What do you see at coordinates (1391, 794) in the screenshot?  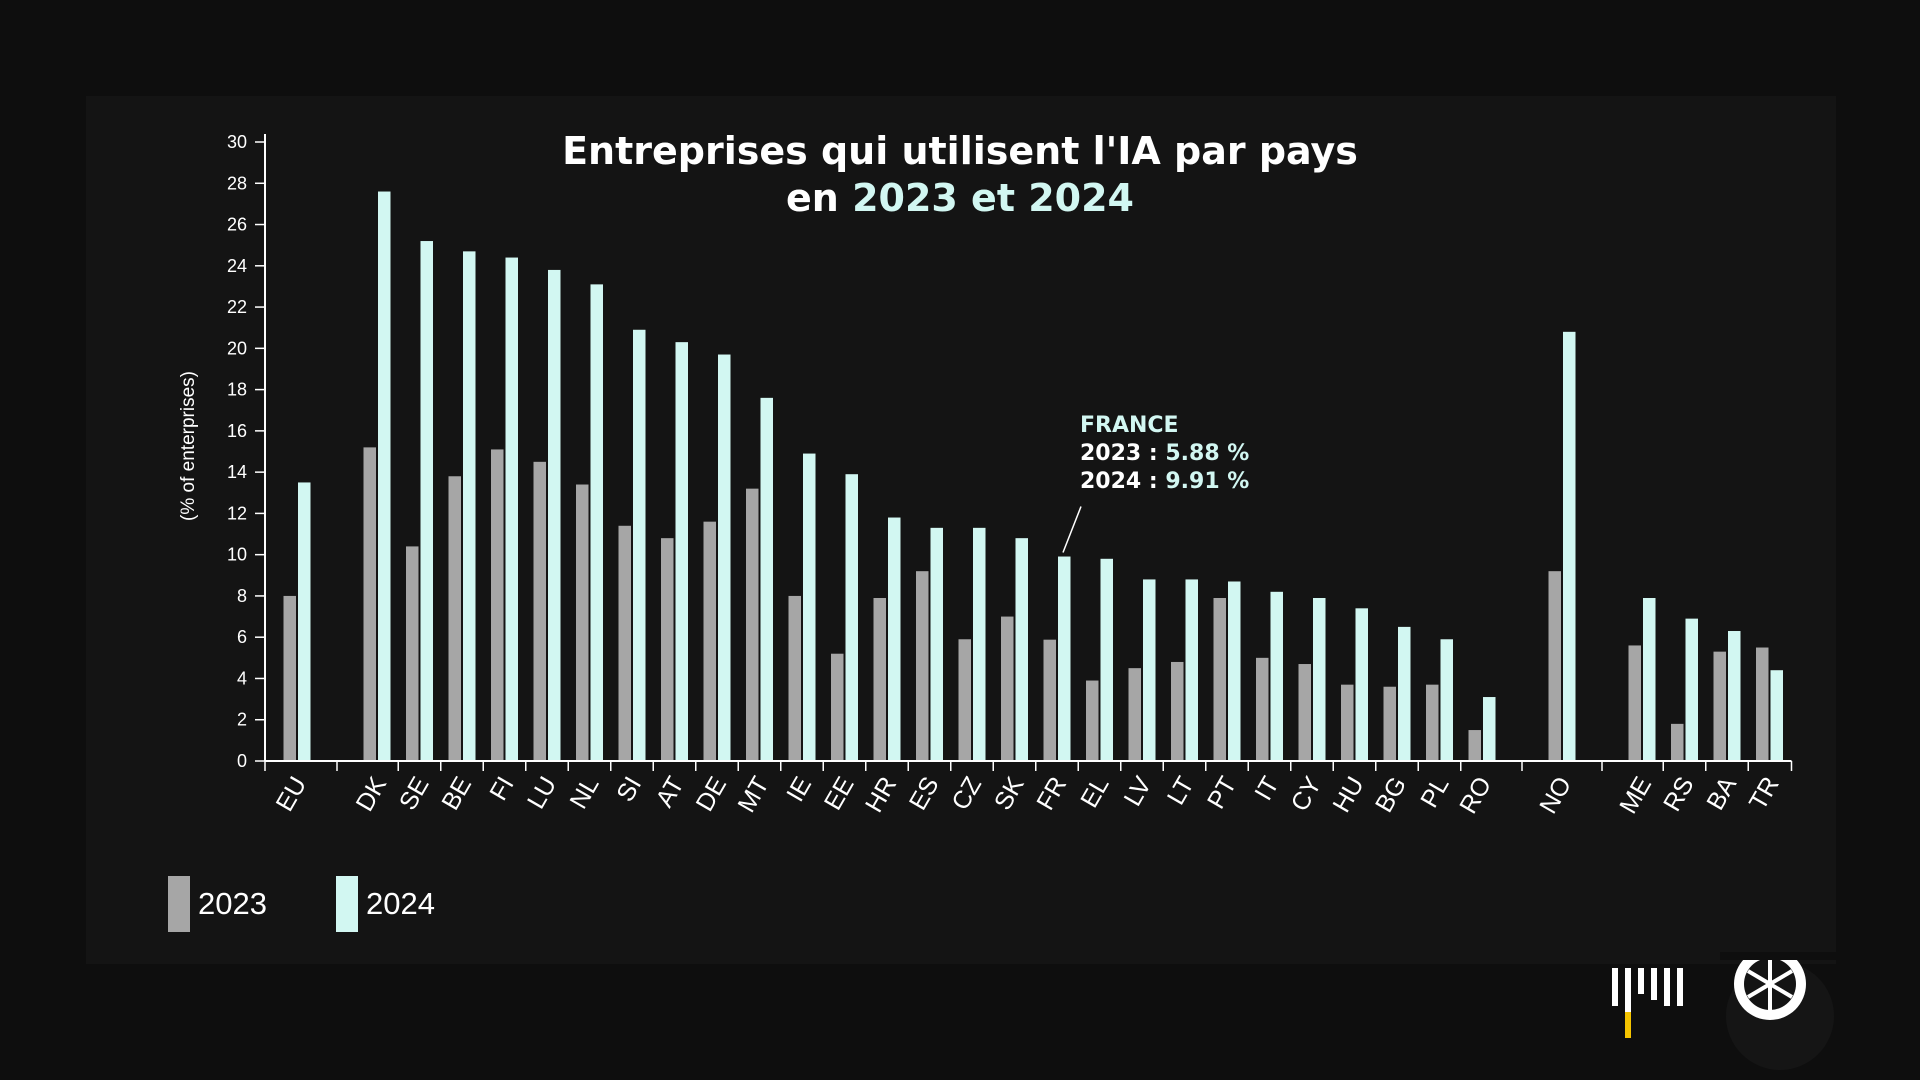 I see `x-tick-label: BG` at bounding box center [1391, 794].